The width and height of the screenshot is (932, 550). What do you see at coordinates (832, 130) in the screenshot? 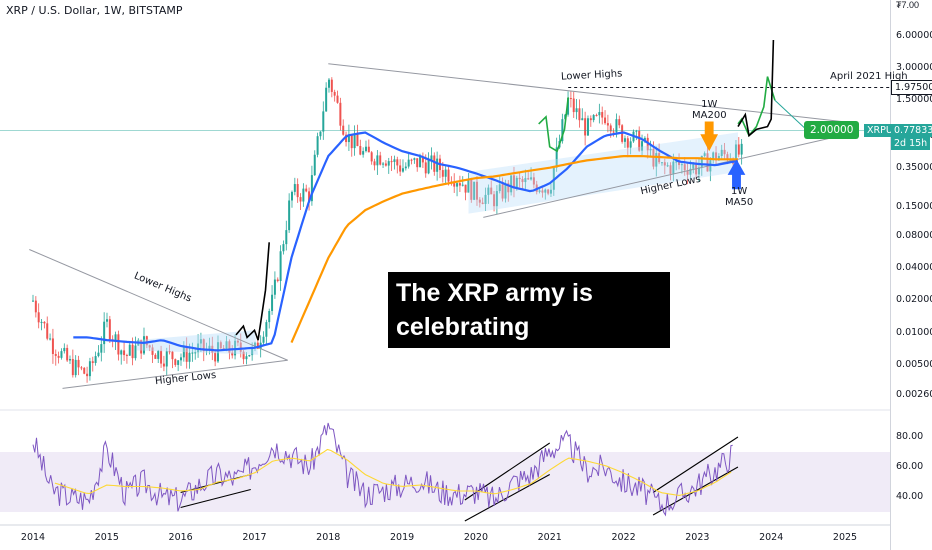
I see `target-price-tag: 2.00000` at bounding box center [832, 130].